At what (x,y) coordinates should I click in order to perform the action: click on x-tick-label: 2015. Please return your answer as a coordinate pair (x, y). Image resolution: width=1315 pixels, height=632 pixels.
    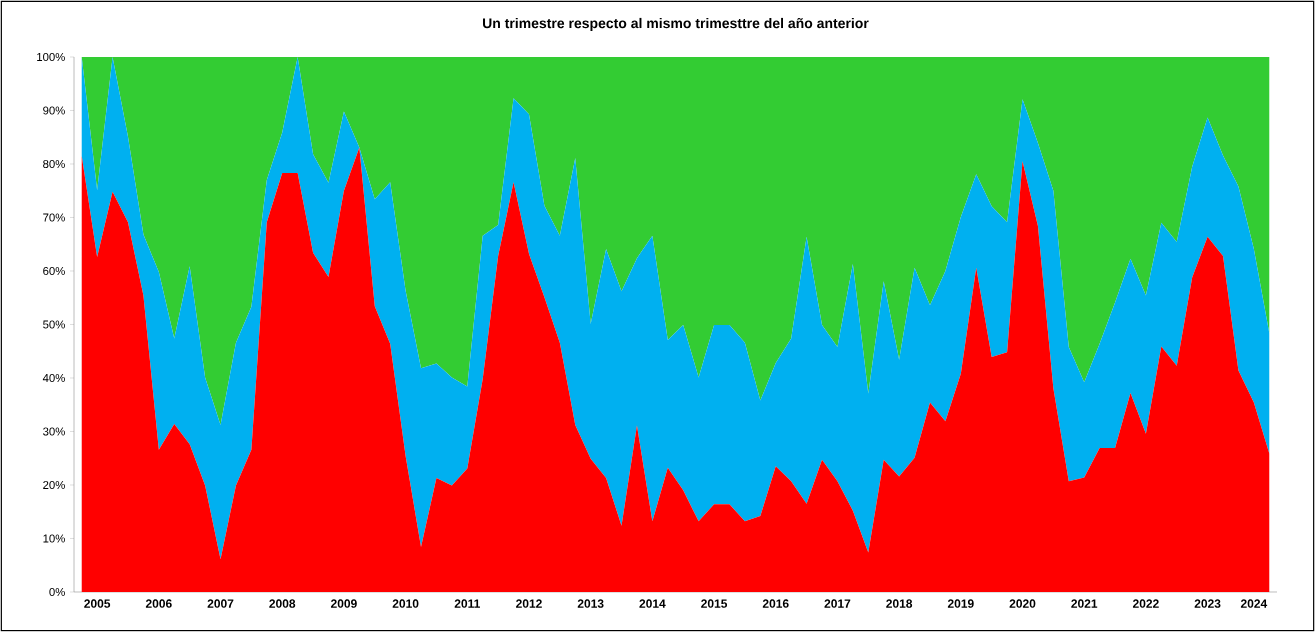
    Looking at the image, I should click on (714, 603).